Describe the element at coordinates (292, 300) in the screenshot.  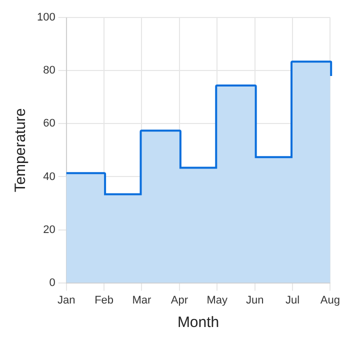
I see `x-tick-label: Jul` at that location.